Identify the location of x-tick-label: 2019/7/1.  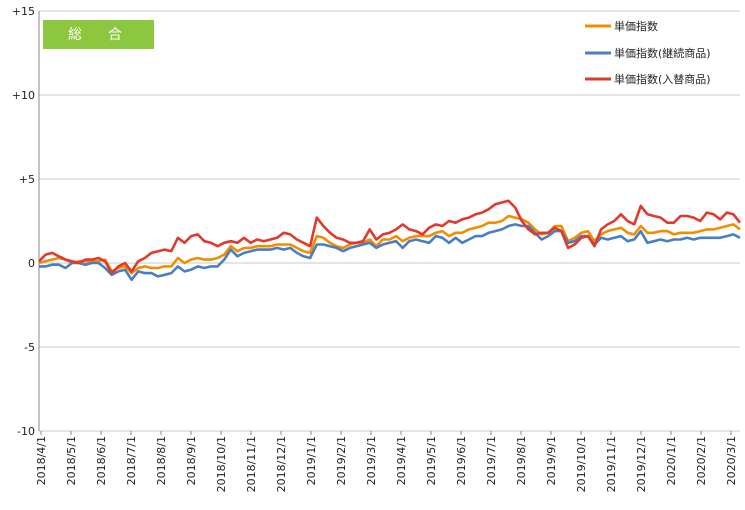
(491, 460).